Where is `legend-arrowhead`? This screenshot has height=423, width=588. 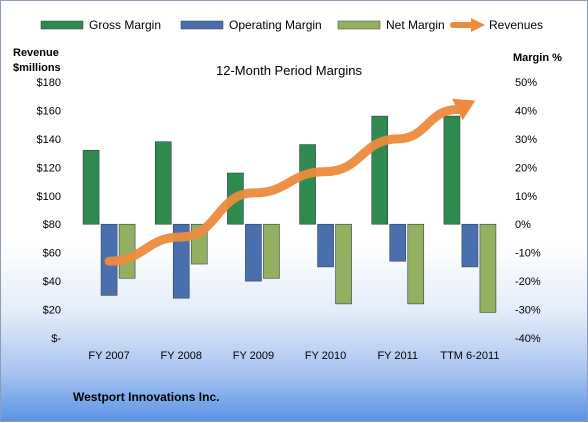 legend-arrowhead is located at coordinates (478, 25).